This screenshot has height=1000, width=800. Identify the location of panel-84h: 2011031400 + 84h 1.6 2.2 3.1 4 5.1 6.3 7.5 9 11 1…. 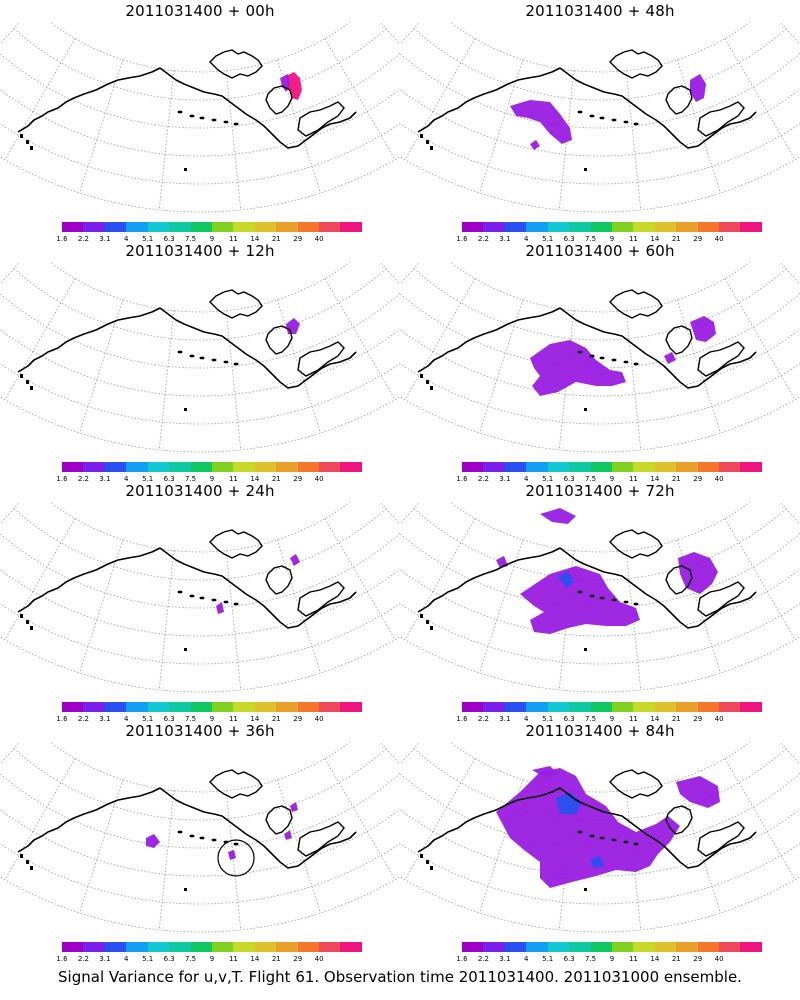
(600, 841).